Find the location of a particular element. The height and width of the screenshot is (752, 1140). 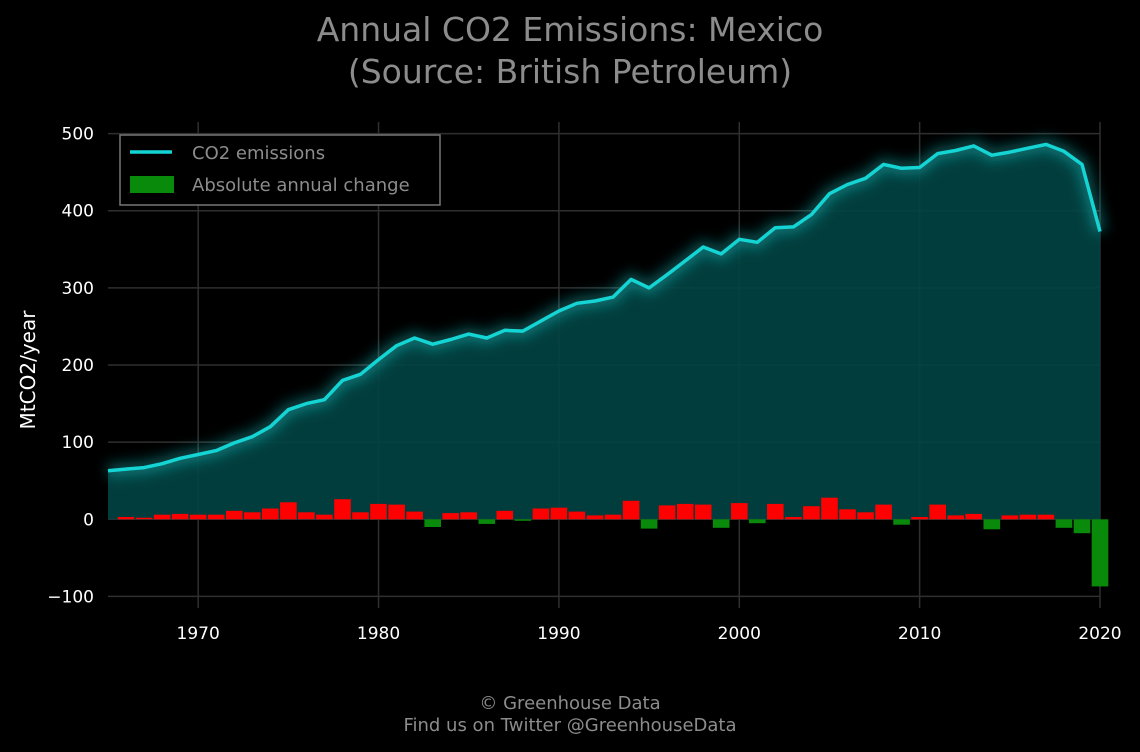

change-bar-1971 is located at coordinates (216, 517).